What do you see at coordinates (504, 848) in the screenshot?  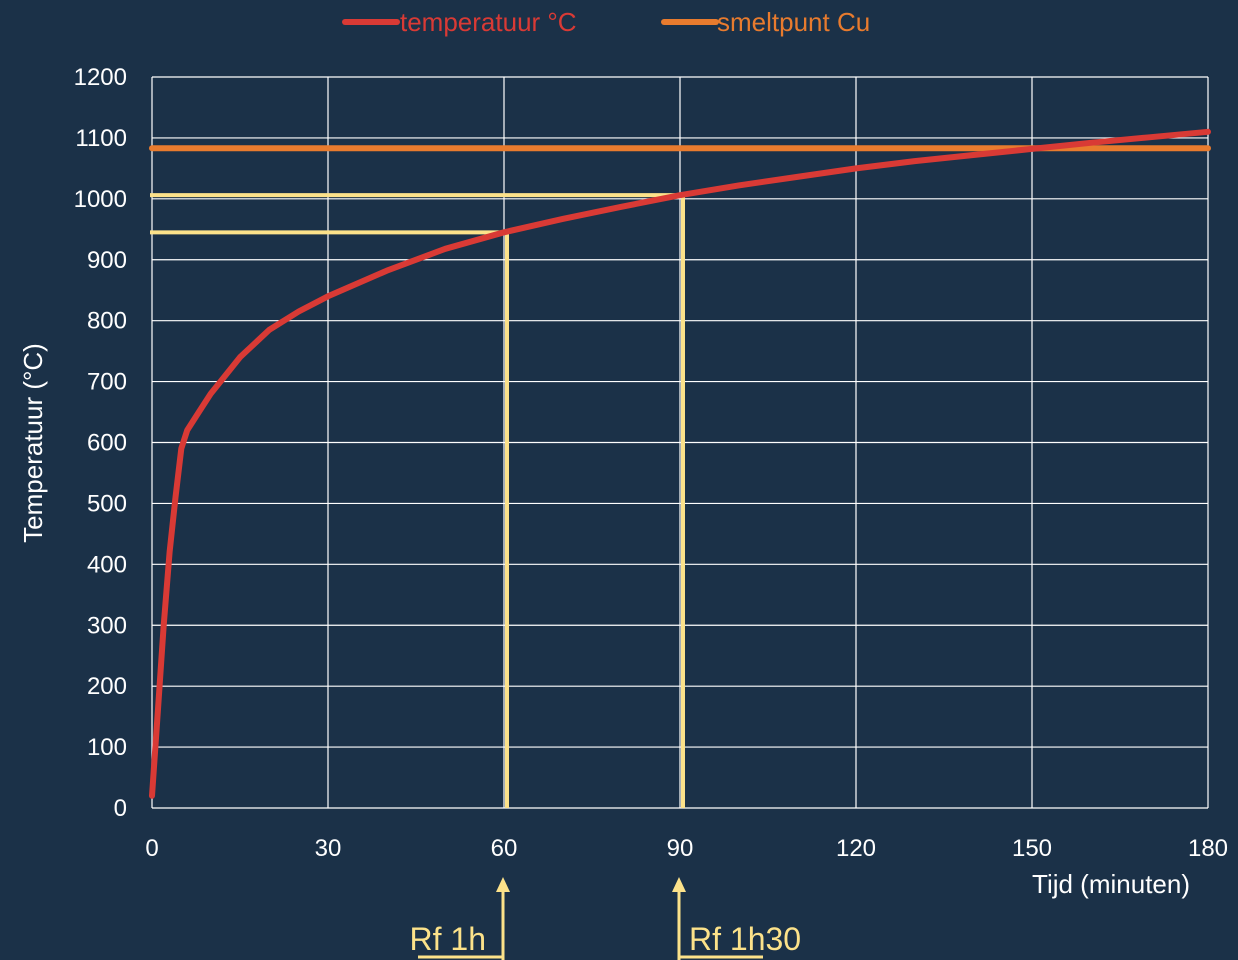 I see `x-tick-label: 60` at bounding box center [504, 848].